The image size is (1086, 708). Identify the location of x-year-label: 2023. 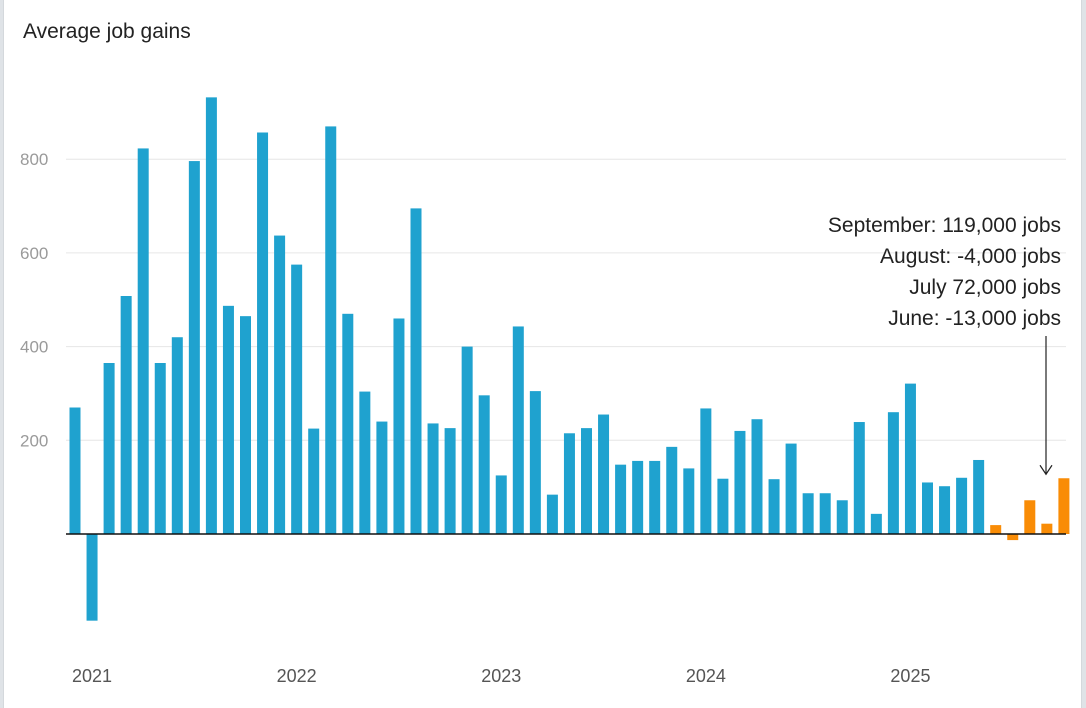
(501, 676).